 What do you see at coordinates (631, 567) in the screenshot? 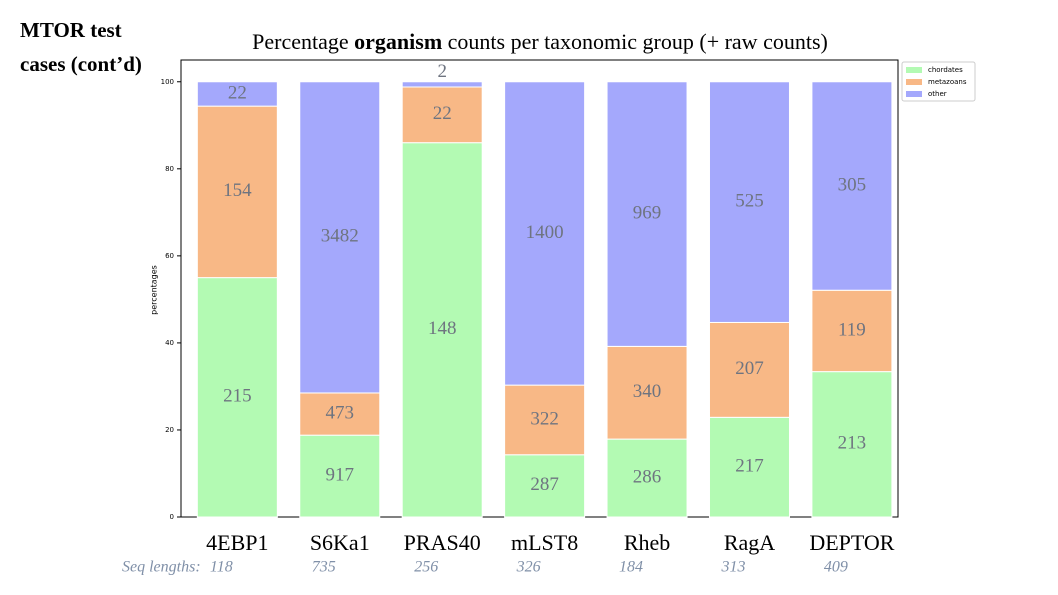
I see `seq-length: 184` at bounding box center [631, 567].